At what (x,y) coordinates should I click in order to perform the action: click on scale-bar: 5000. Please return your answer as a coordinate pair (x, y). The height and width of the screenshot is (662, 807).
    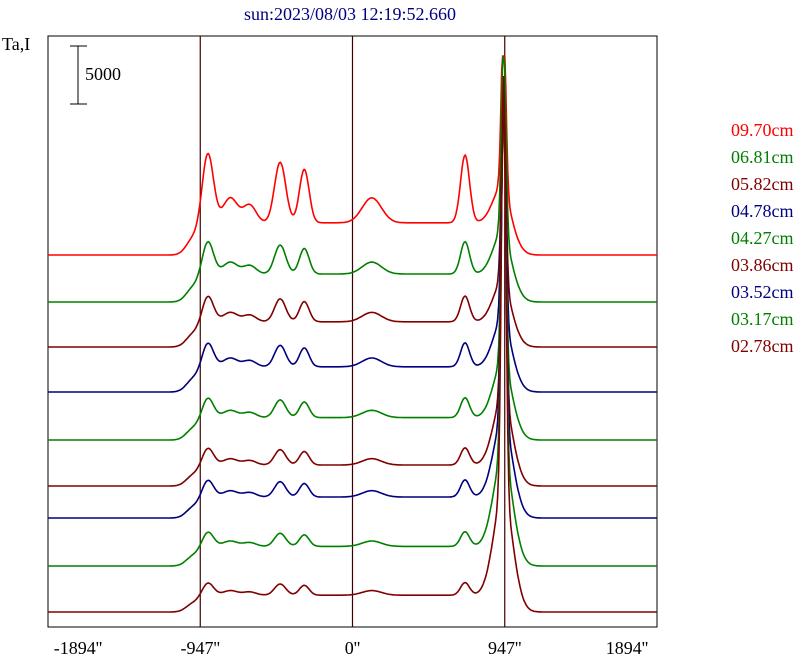
    Looking at the image, I should click on (95, 75).